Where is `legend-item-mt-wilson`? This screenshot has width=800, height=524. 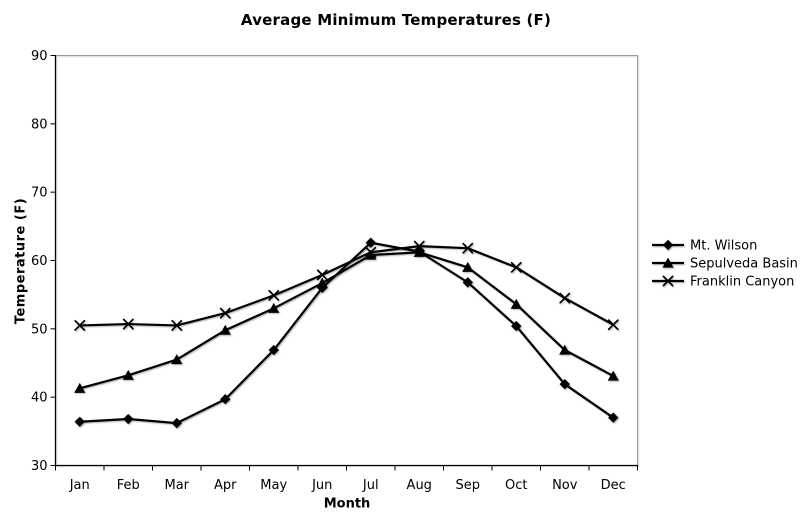
legend-item-mt-wilson is located at coordinates (668, 245).